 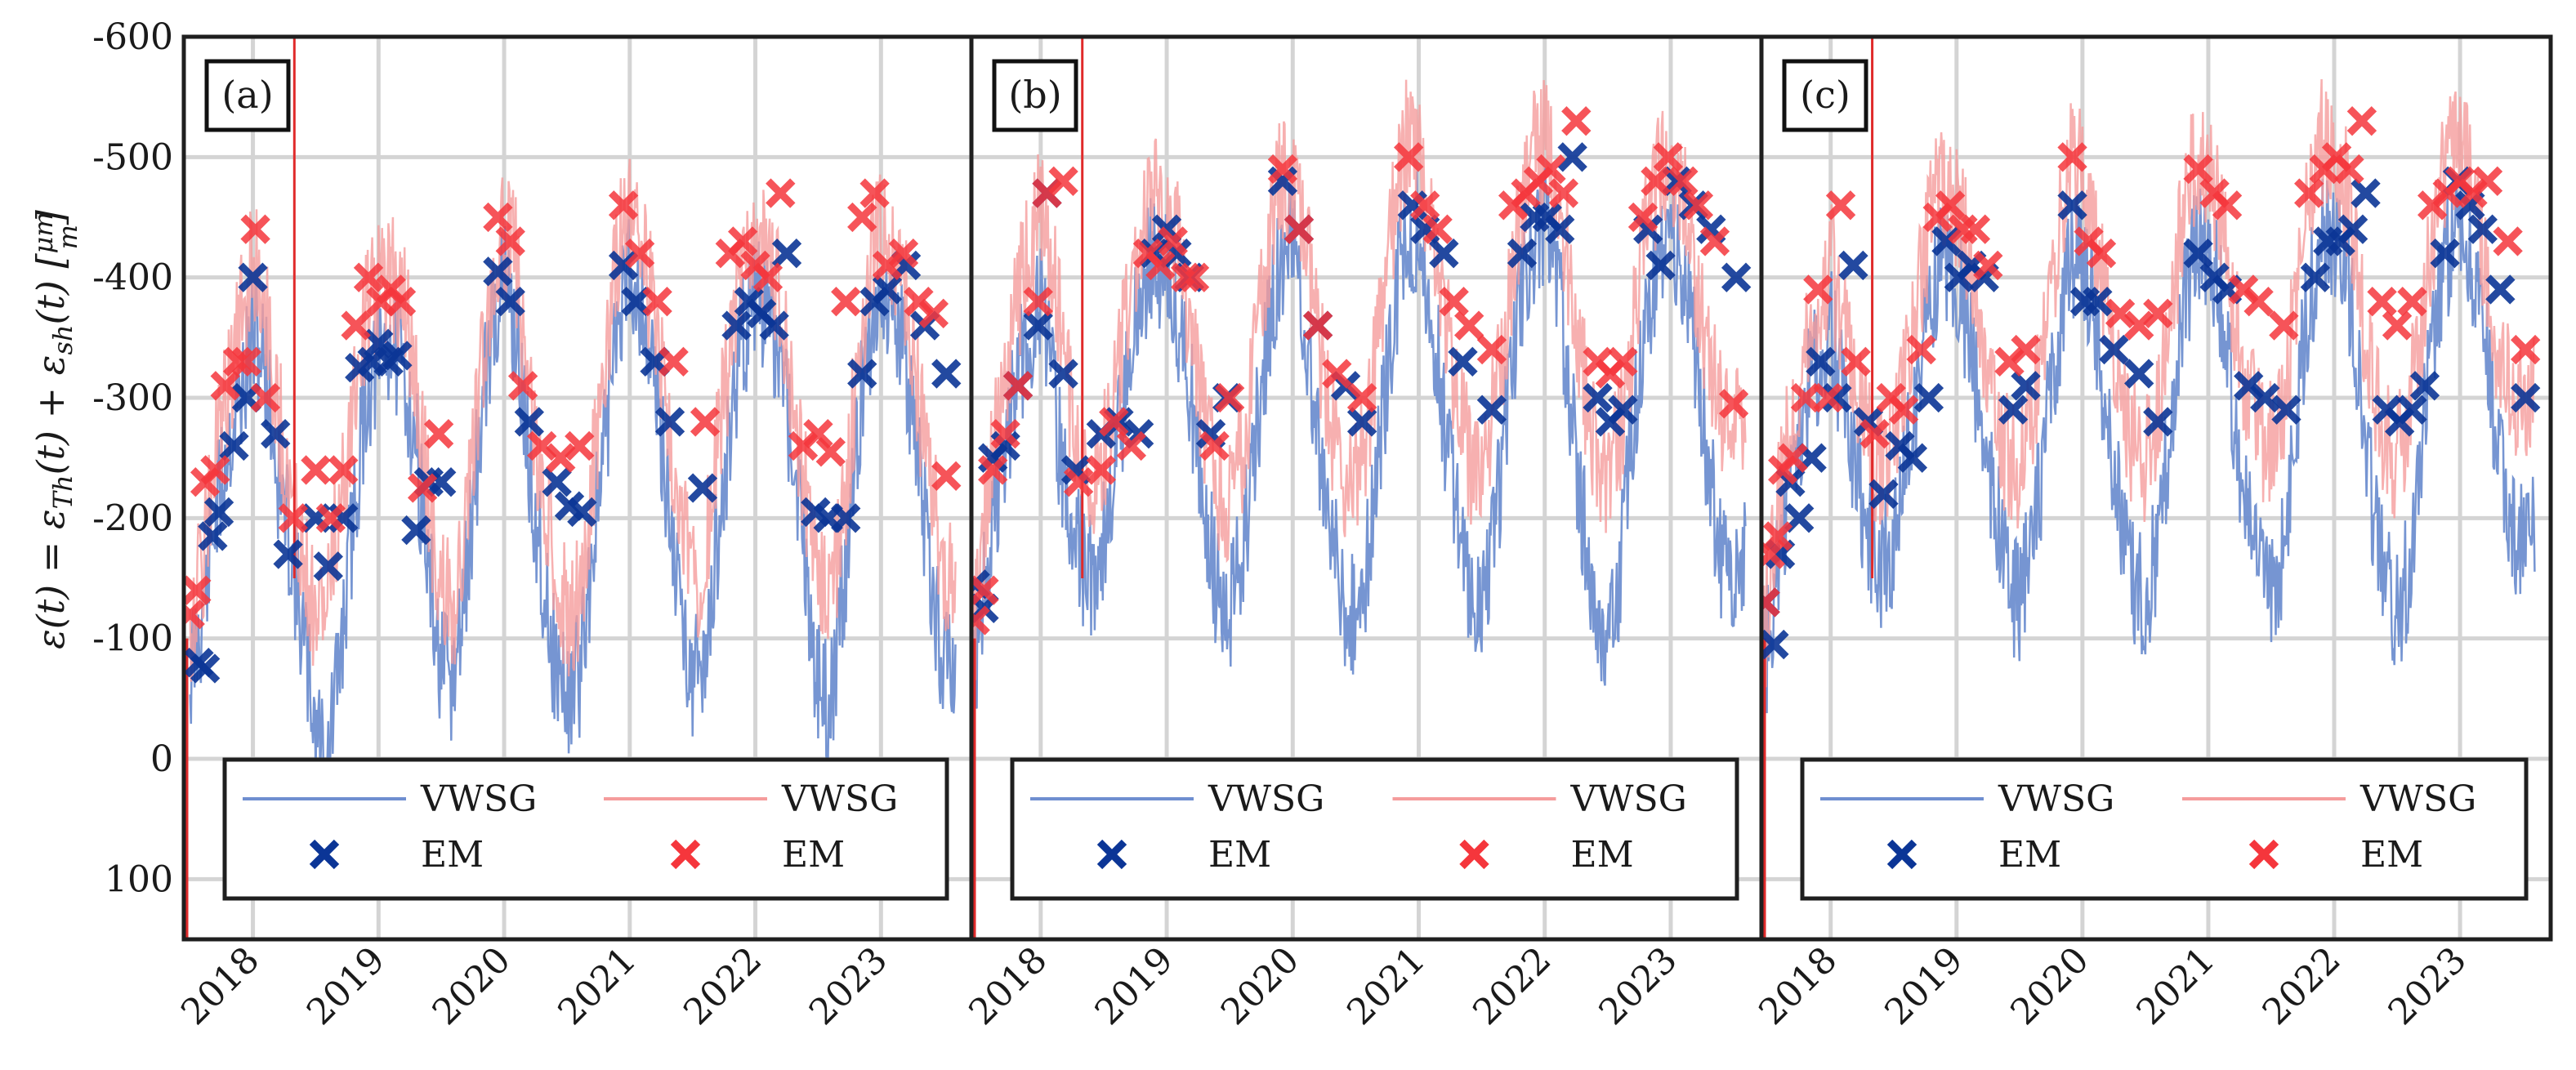 I want to click on panel-tag-text: (c), so click(x=1825, y=95).